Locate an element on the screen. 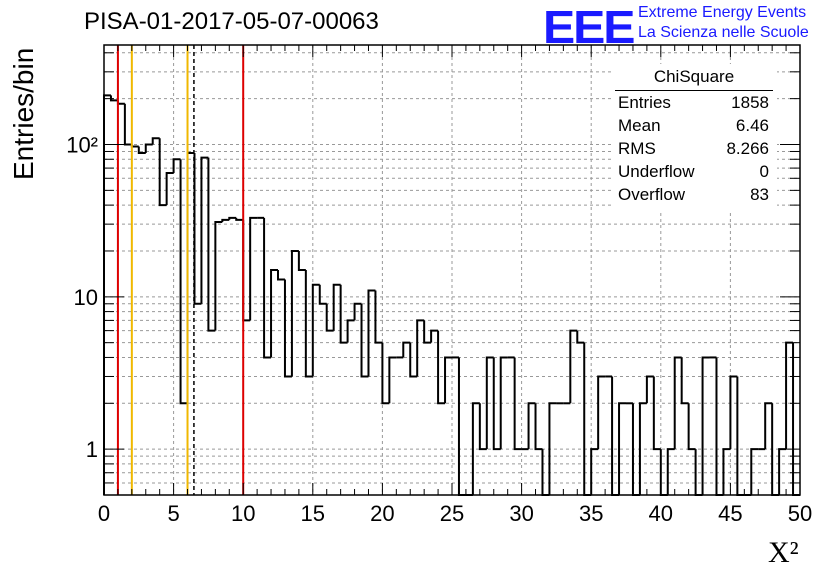 The height and width of the screenshot is (572, 836). x-tick-label: 30 is located at coordinates (521, 513).